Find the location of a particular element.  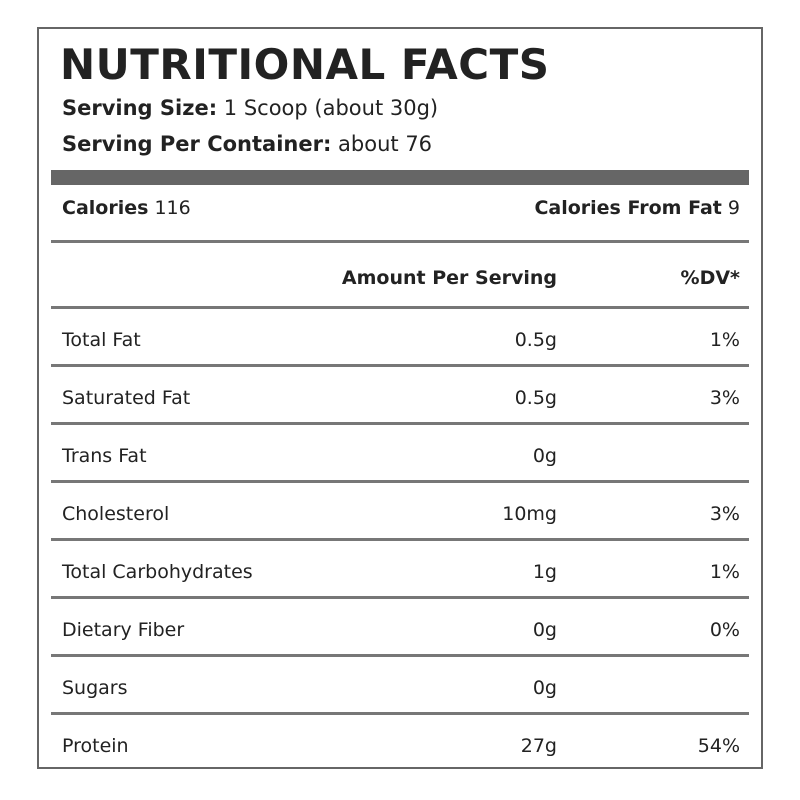

row-amount: 10mg is located at coordinates (529, 514).